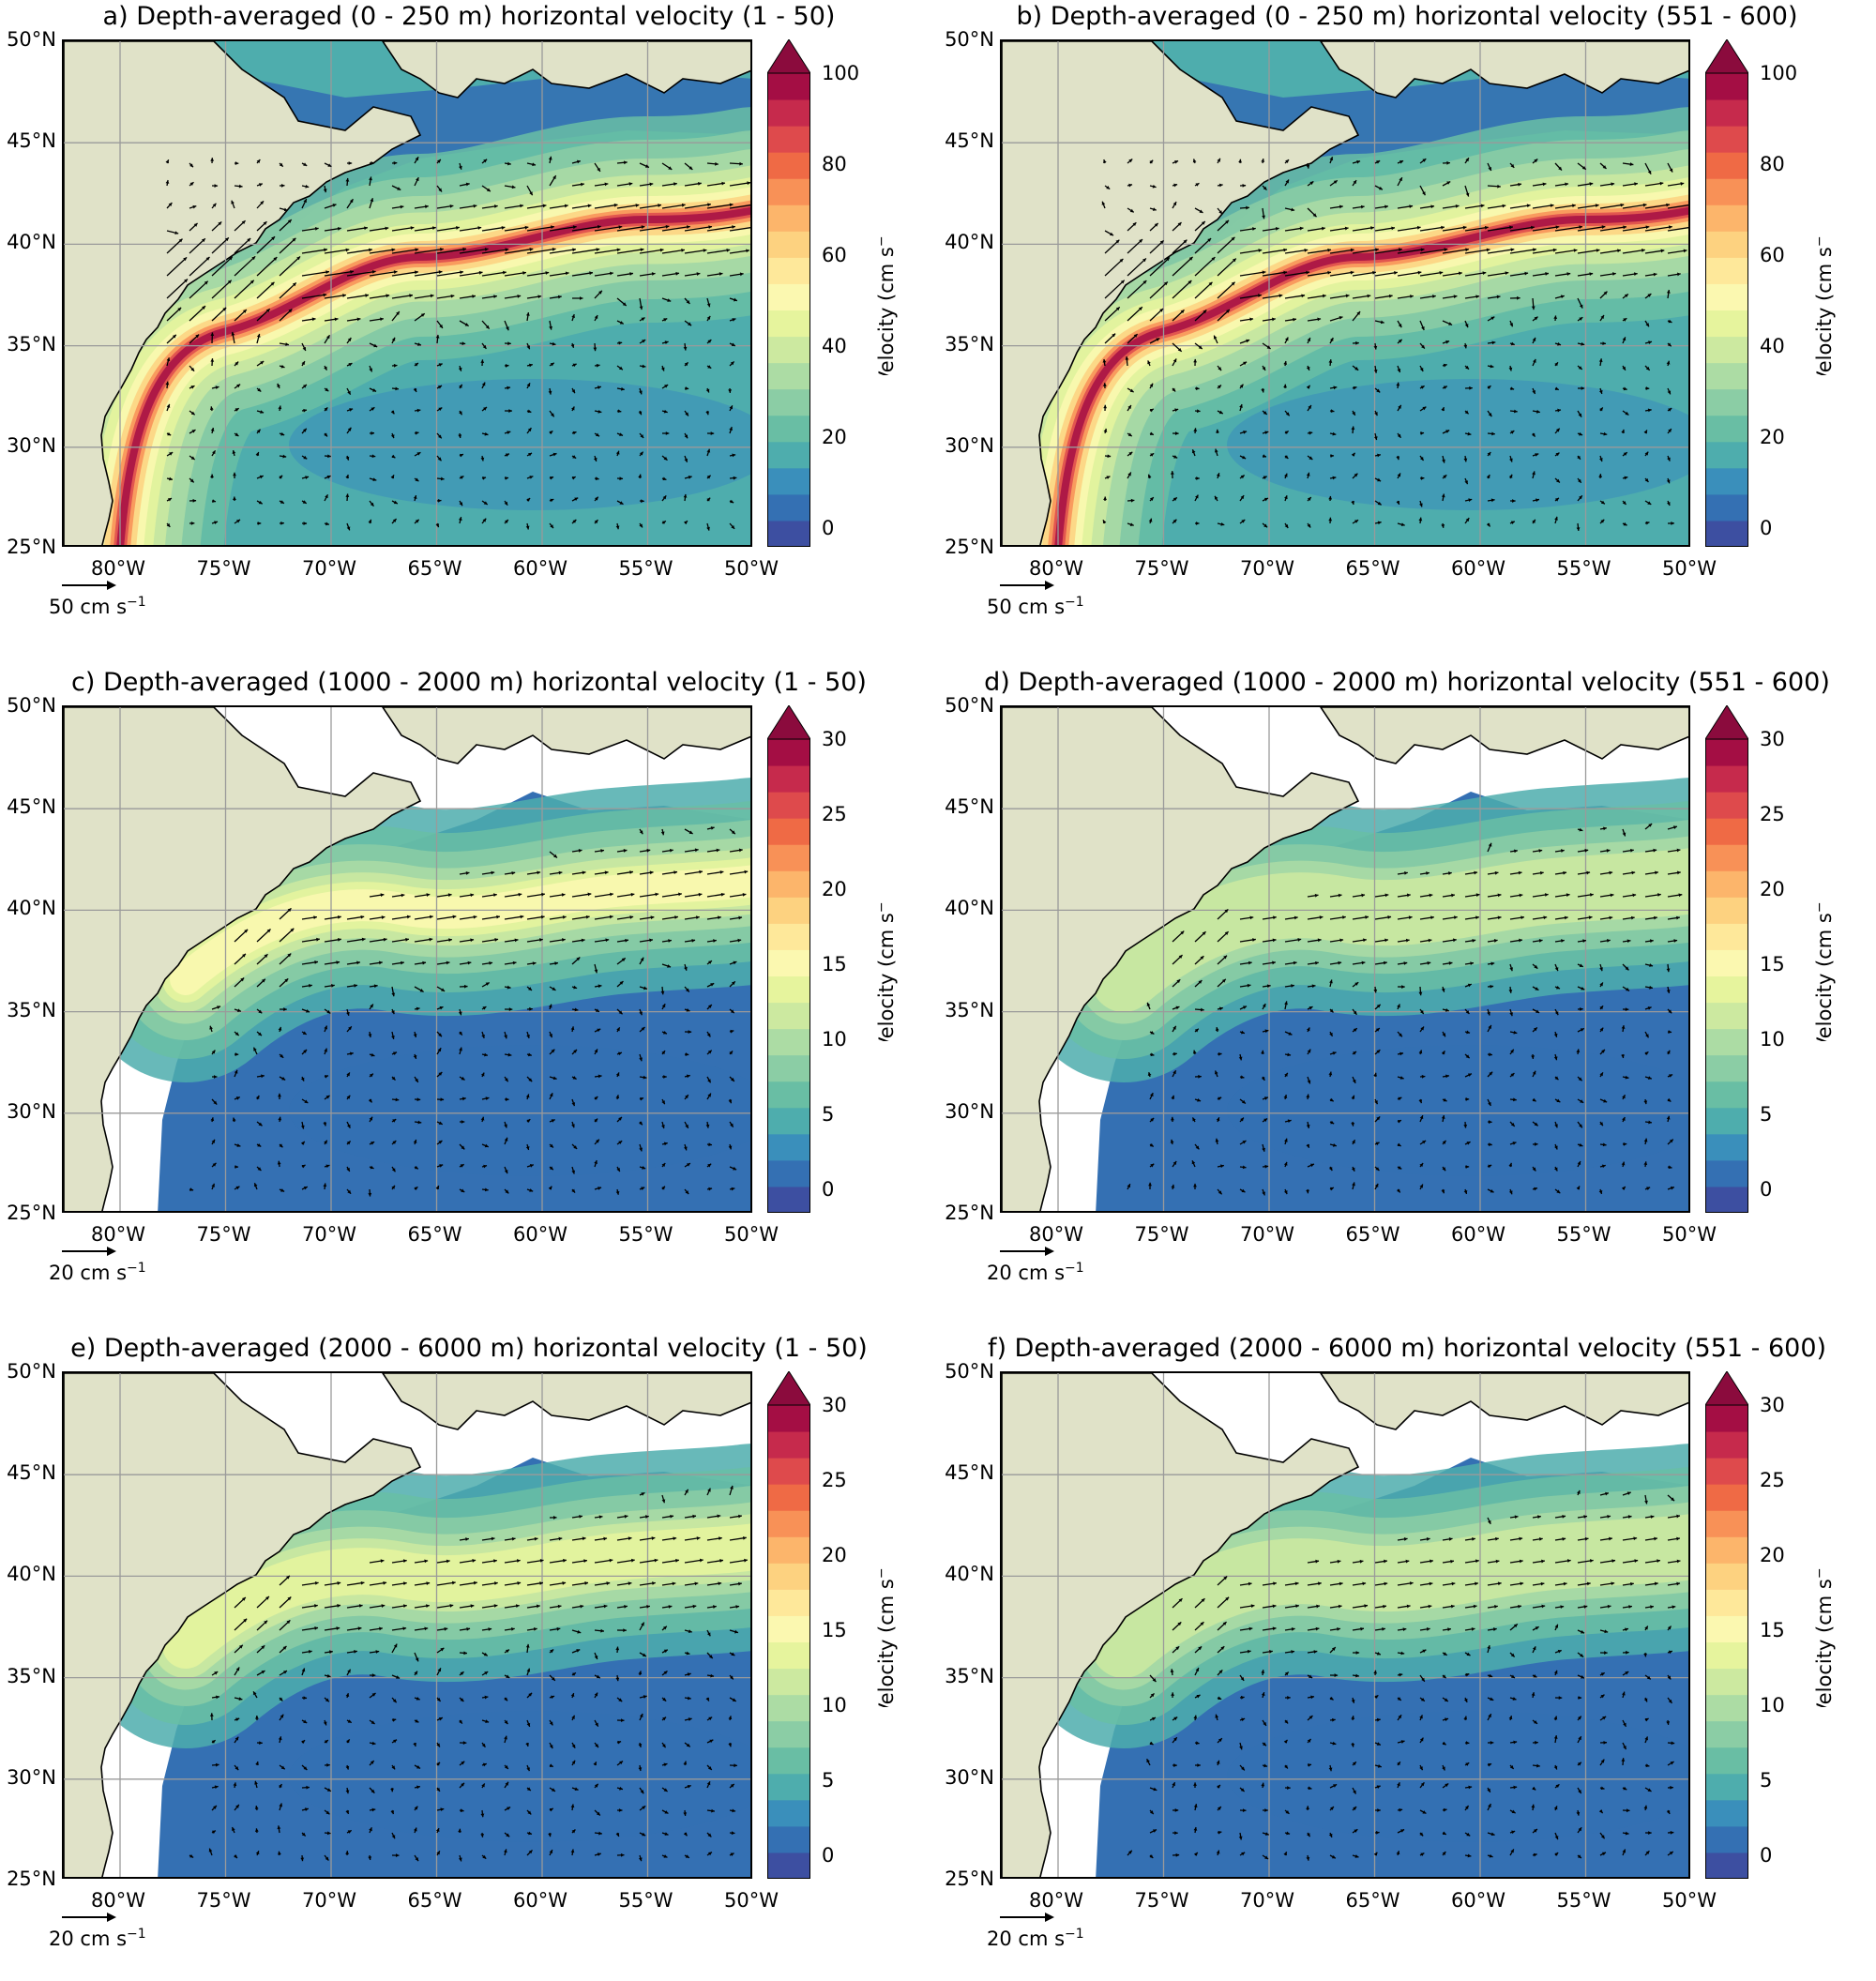  Describe the element at coordinates (88, 1273) in the screenshot. I see `reference-unit-text: 20 cm s` at that location.